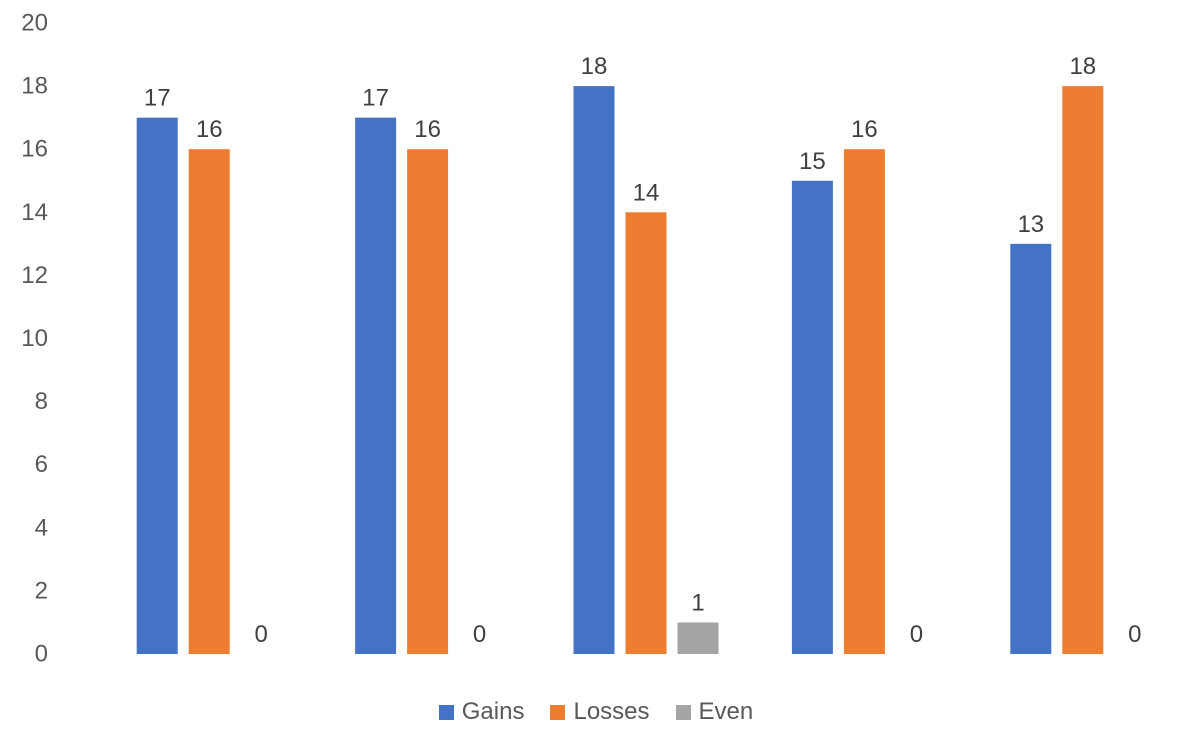  What do you see at coordinates (726, 711) in the screenshot?
I see `legend-label: Even` at bounding box center [726, 711].